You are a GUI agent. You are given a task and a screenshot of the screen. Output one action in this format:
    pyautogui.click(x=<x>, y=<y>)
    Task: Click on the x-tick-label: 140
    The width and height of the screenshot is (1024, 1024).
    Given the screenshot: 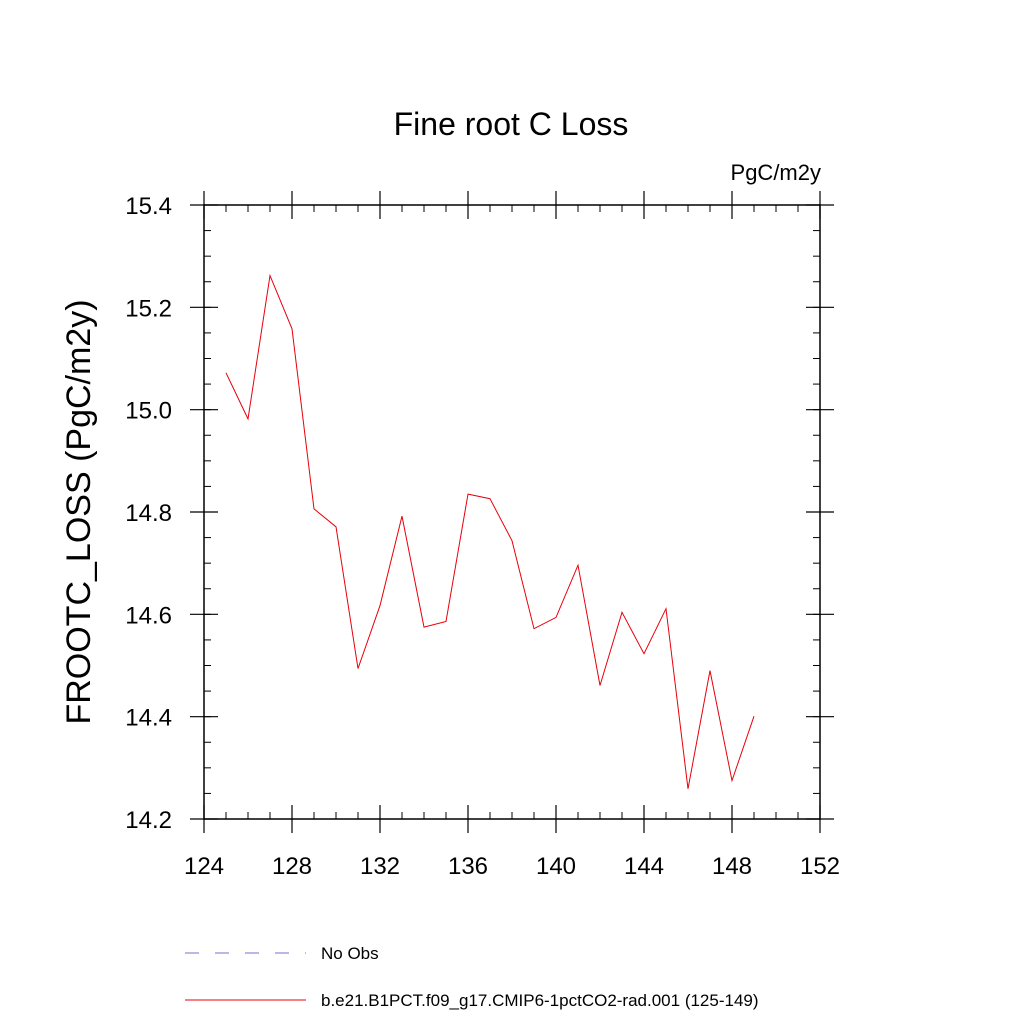 What is the action you would take?
    pyautogui.click(x=556, y=866)
    